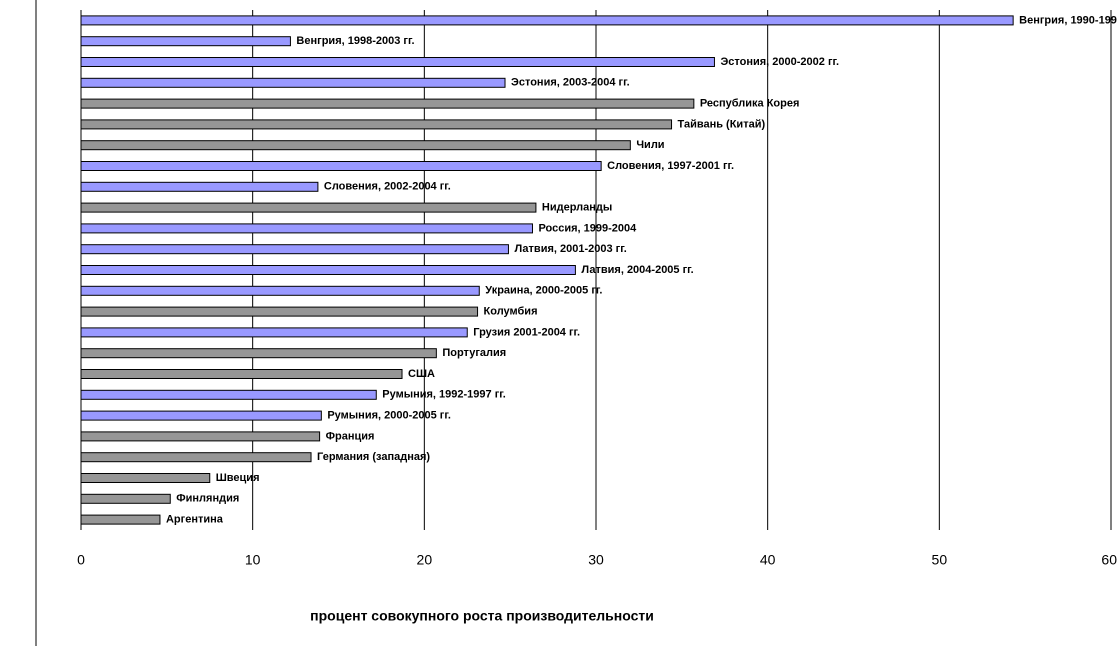 The image size is (1117, 646). What do you see at coordinates (940, 560) in the screenshot?
I see `x-tick-label: 50` at bounding box center [940, 560].